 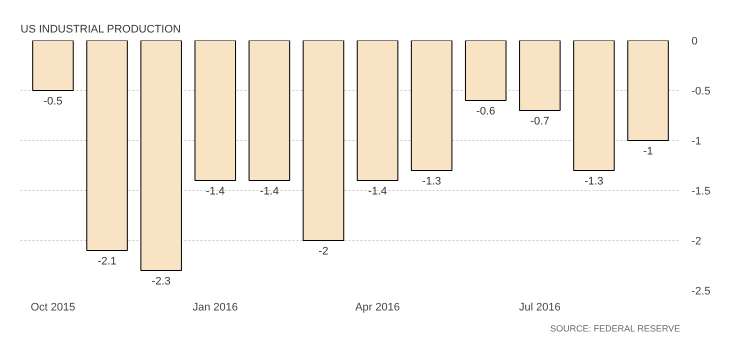 What do you see at coordinates (100, 30) in the screenshot?
I see `chart-title: US INDUSTRIAL PRODUCTION` at bounding box center [100, 30].